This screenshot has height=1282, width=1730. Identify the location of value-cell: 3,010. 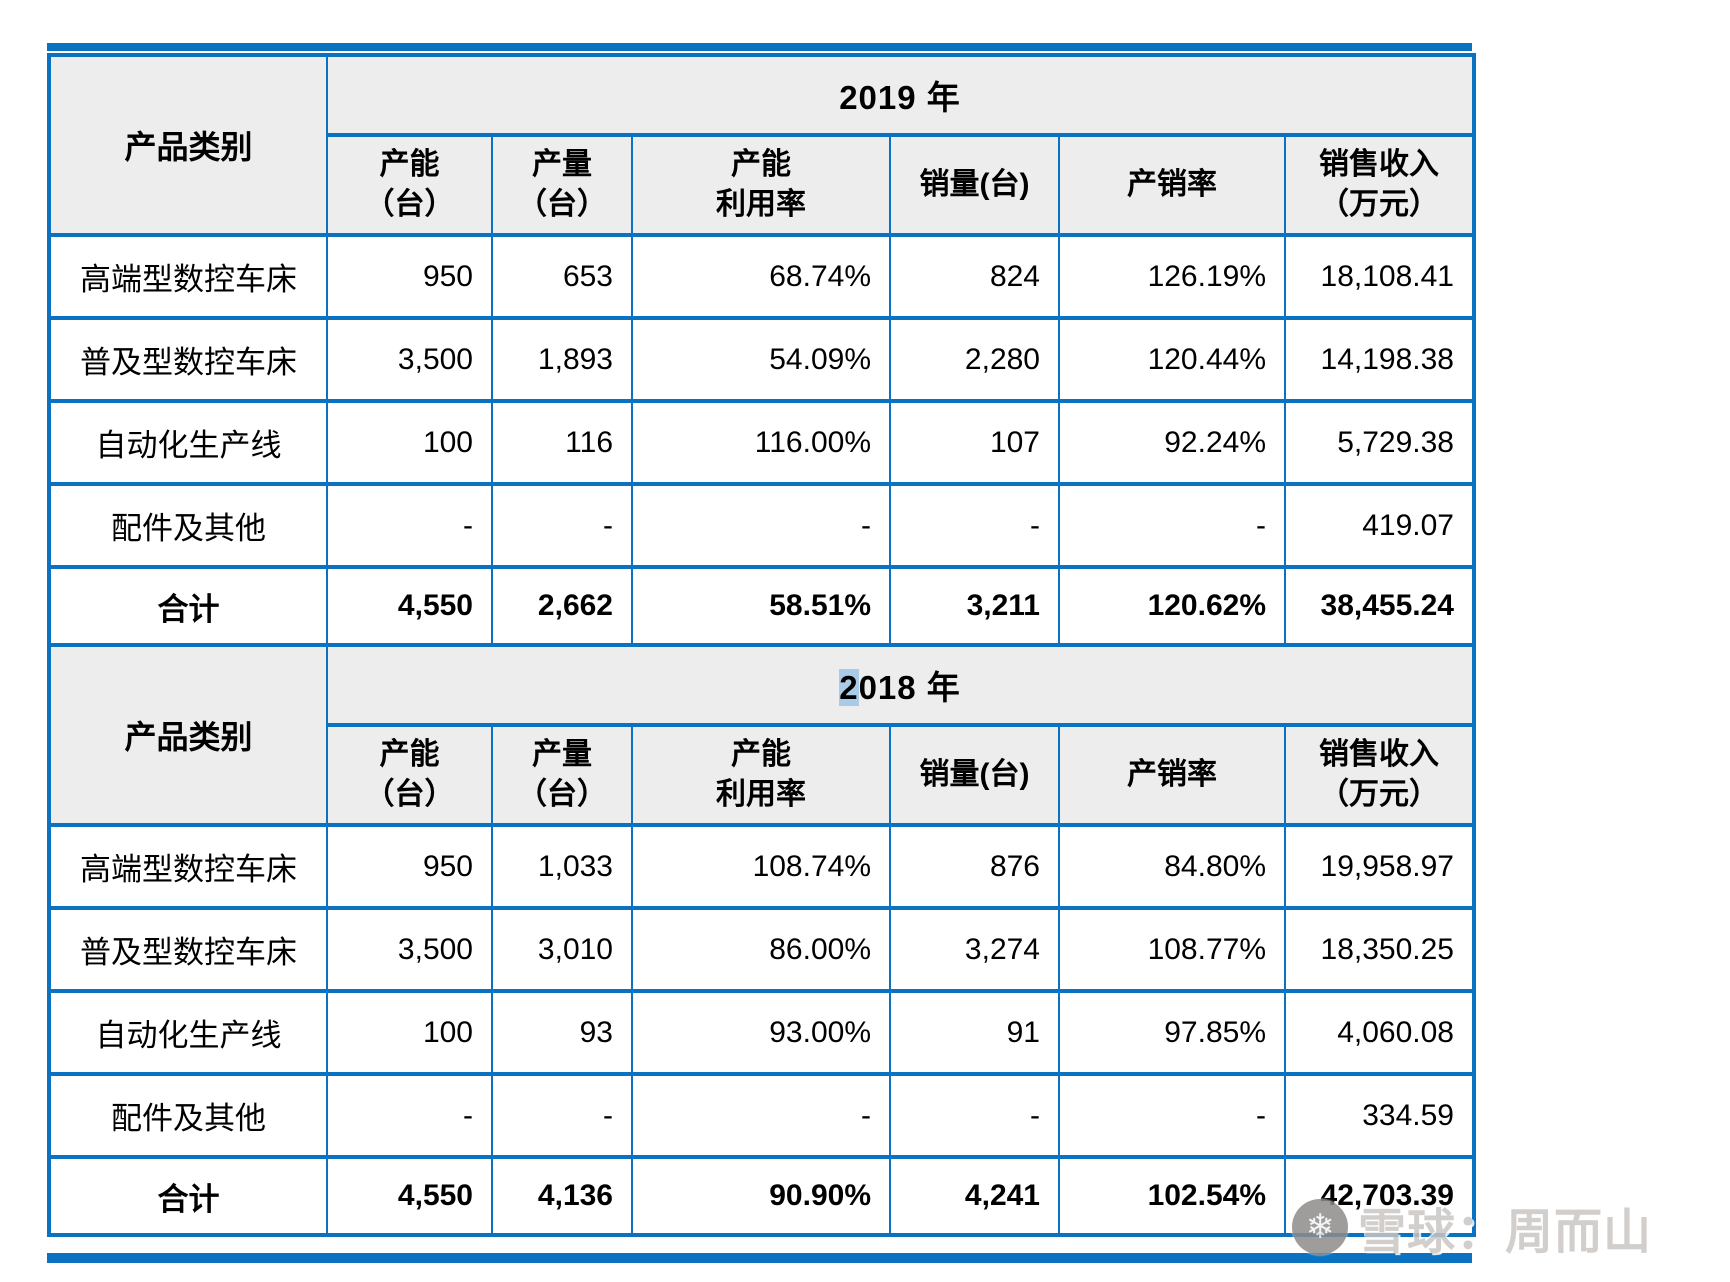
(562, 949).